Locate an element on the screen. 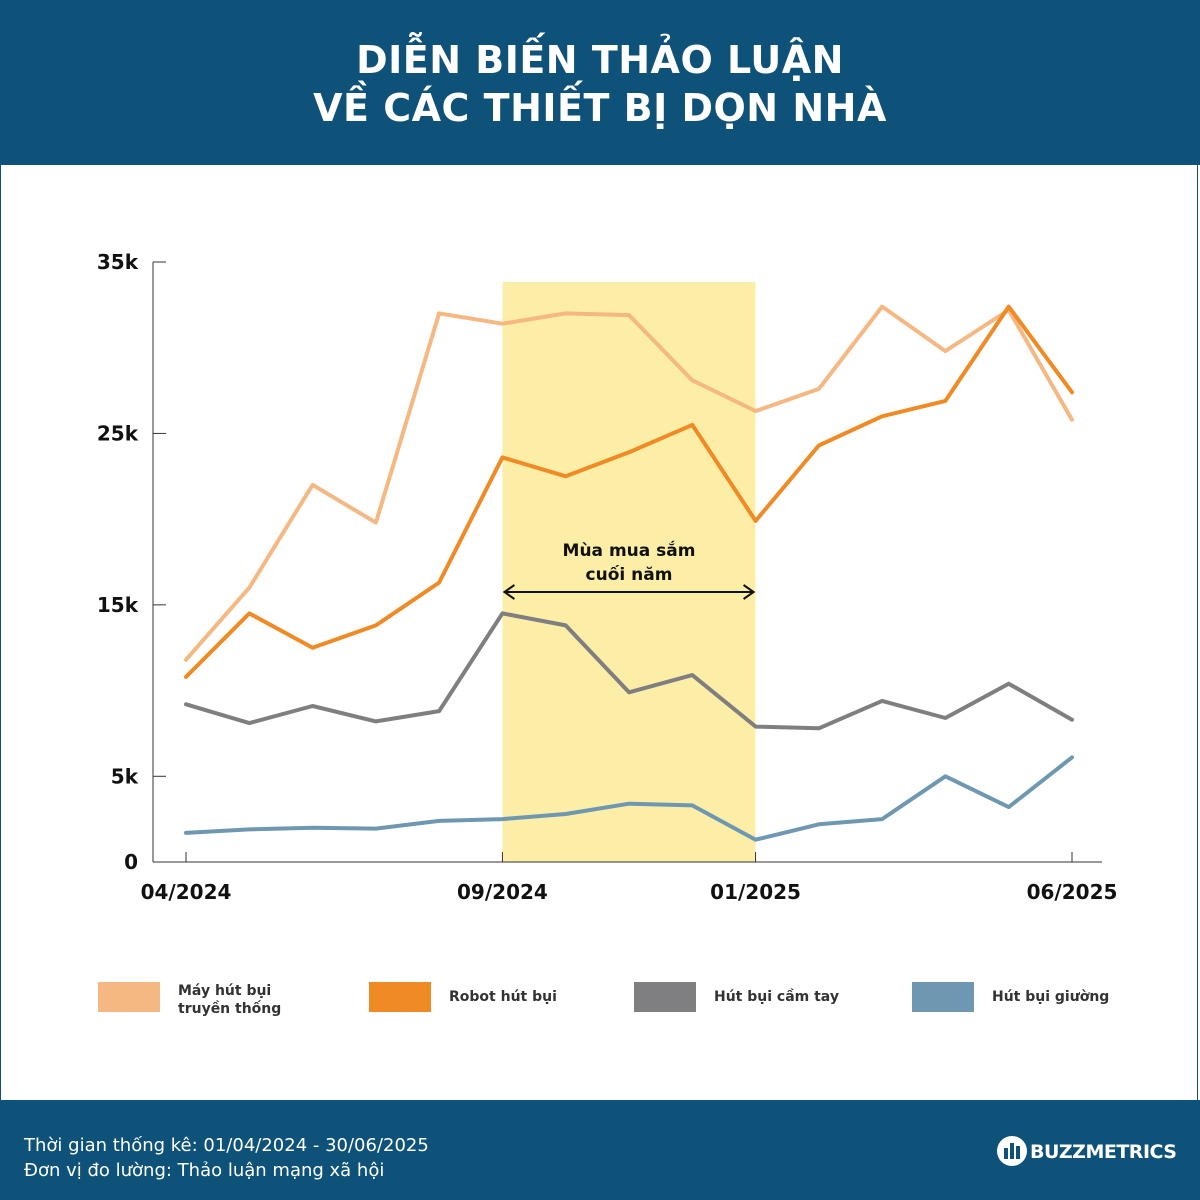  season-label-line2: cuối năm is located at coordinates (629, 574).